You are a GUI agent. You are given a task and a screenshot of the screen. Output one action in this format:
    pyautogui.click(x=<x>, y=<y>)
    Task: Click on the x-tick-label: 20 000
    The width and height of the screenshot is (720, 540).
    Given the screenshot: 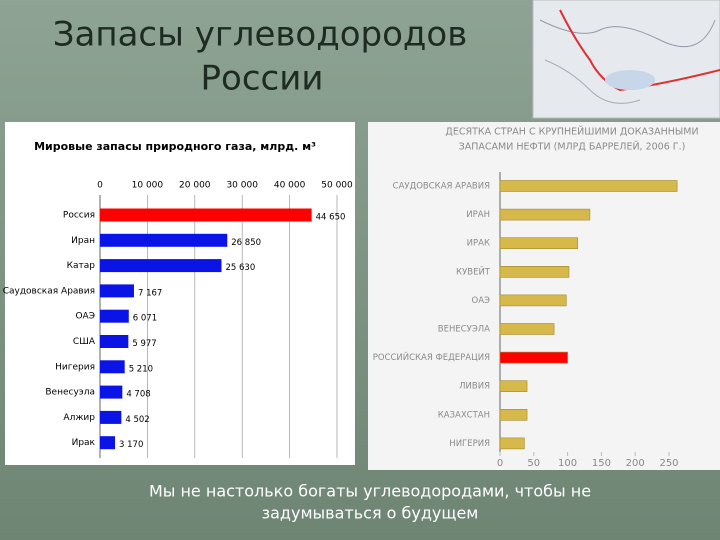 What is the action you would take?
    pyautogui.click(x=195, y=186)
    